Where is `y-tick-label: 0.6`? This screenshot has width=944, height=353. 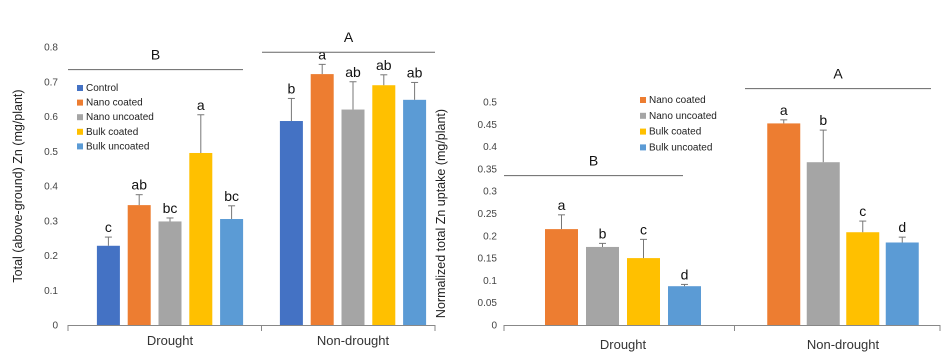 y-tick-label: 0.6 is located at coordinates (51, 117).